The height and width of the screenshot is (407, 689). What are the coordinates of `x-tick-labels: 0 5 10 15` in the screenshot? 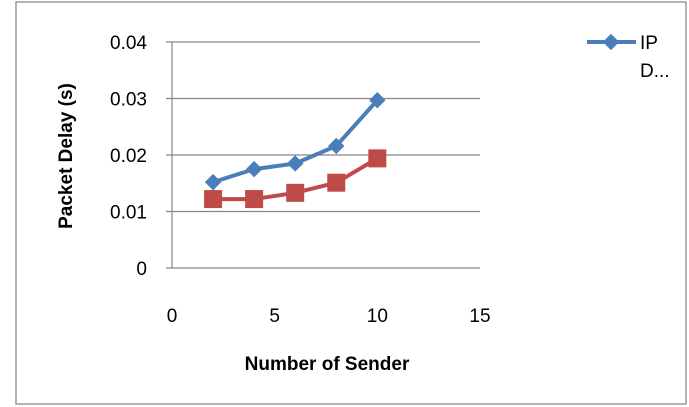 It's located at (329, 316).